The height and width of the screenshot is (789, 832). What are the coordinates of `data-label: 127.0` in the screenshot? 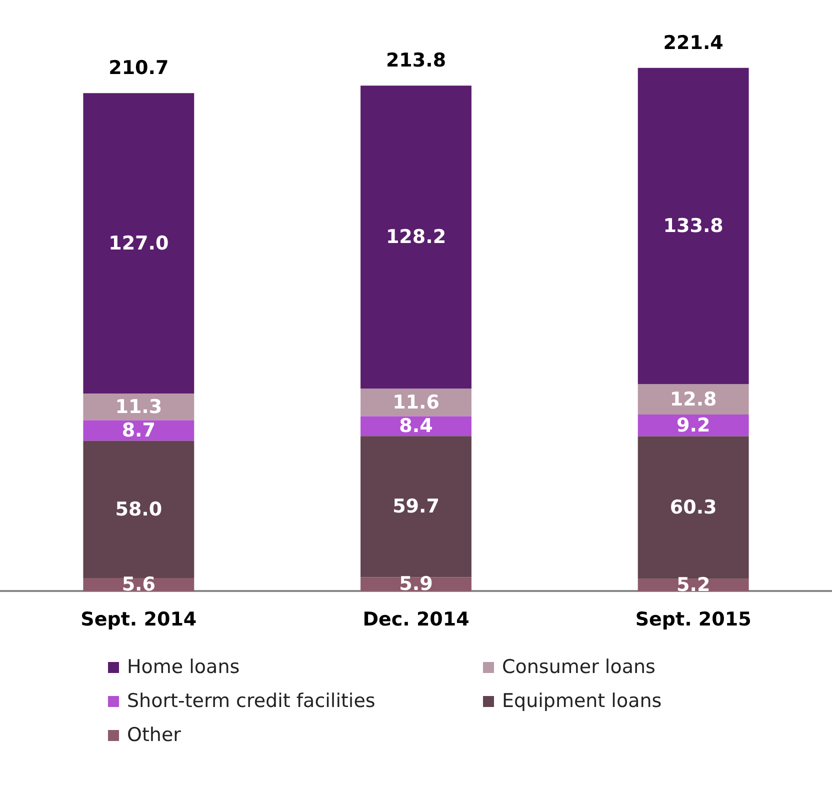 It's located at (138, 243).